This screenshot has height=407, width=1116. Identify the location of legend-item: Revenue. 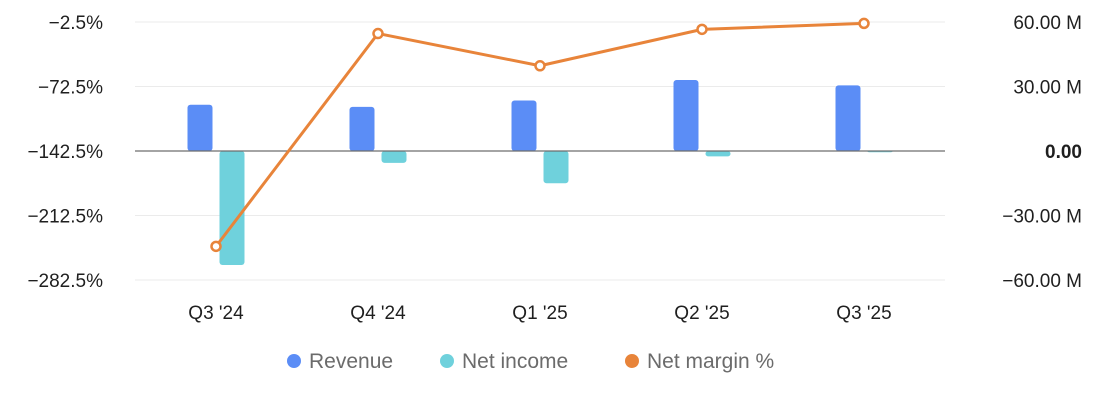
(340, 361).